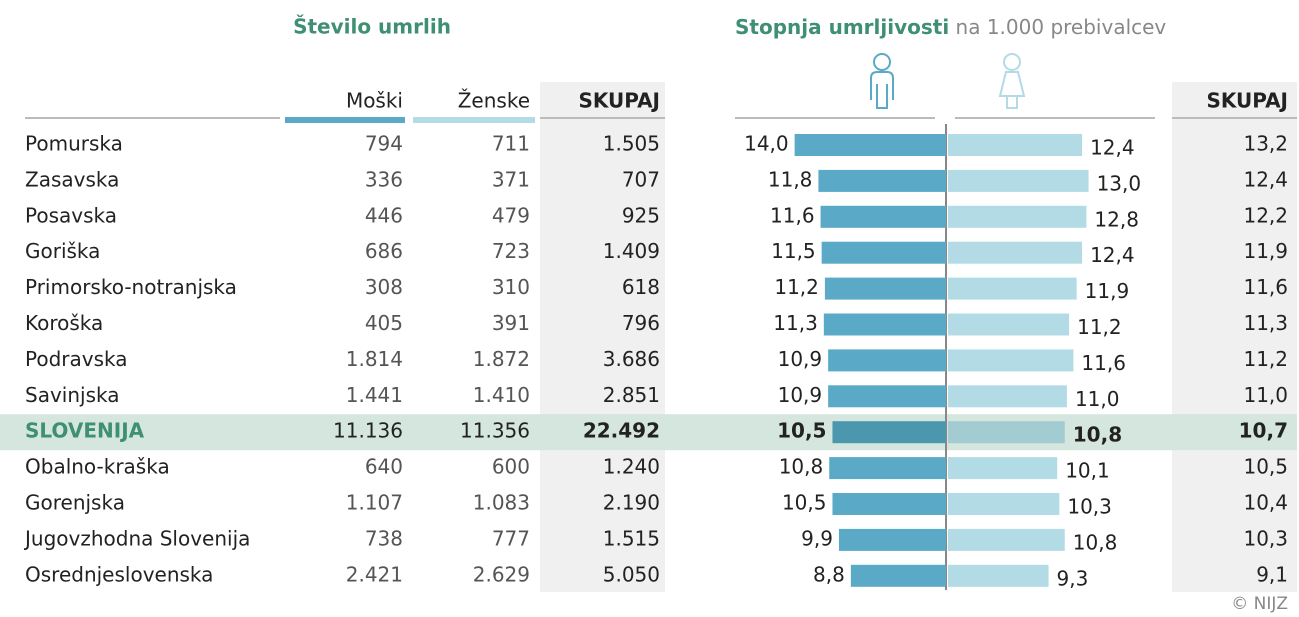  What do you see at coordinates (631, 538) in the screenshot?
I see `total-count: 1.515` at bounding box center [631, 538].